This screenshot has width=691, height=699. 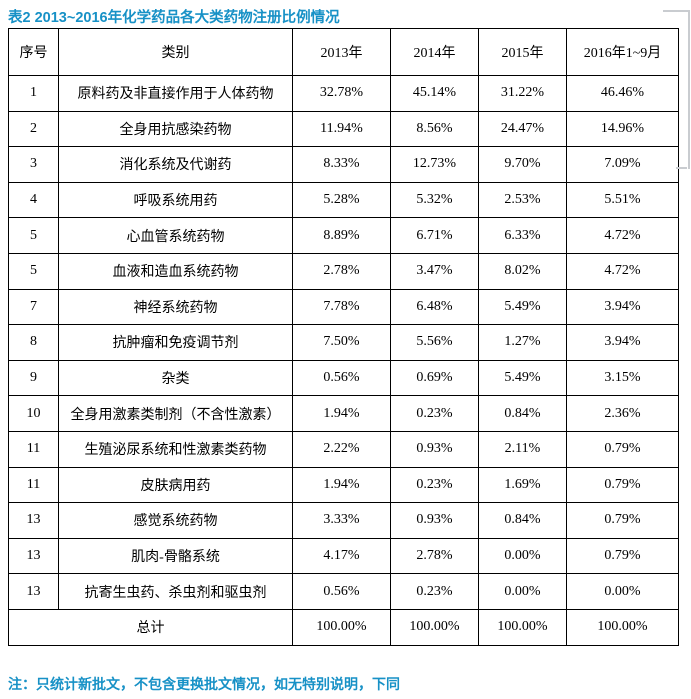 I want to click on category-cell: 原料药及非直接作用于人体药物, so click(x=175, y=93).